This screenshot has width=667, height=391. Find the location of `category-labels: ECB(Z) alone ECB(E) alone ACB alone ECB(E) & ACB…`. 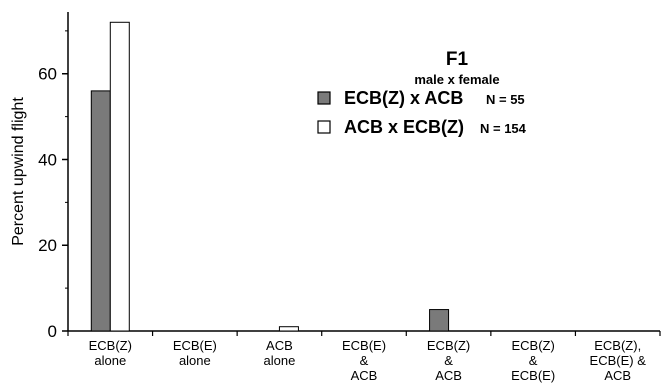

category-labels: ECB(Z) alone ECB(E) alone ACB alone ECB(E) & ACB… is located at coordinates (368, 360).